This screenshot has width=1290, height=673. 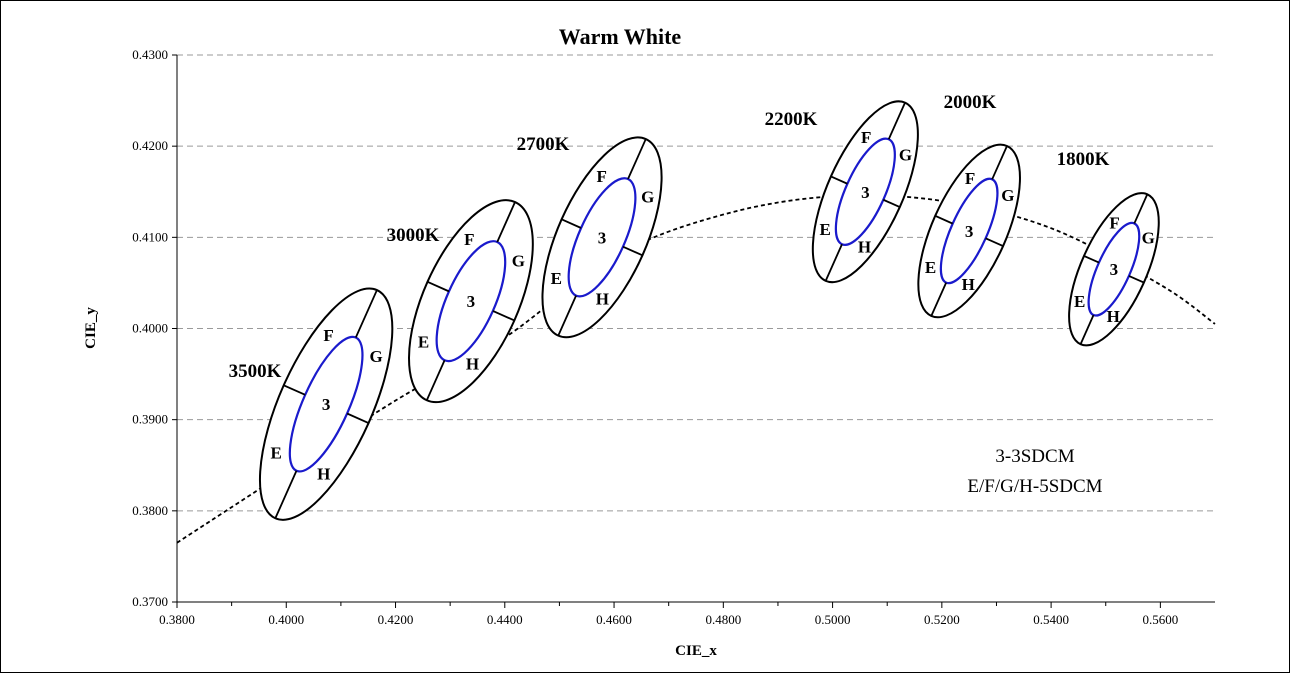 What do you see at coordinates (150, 510) in the screenshot?
I see `y-tick-label: 0.3800` at bounding box center [150, 510].